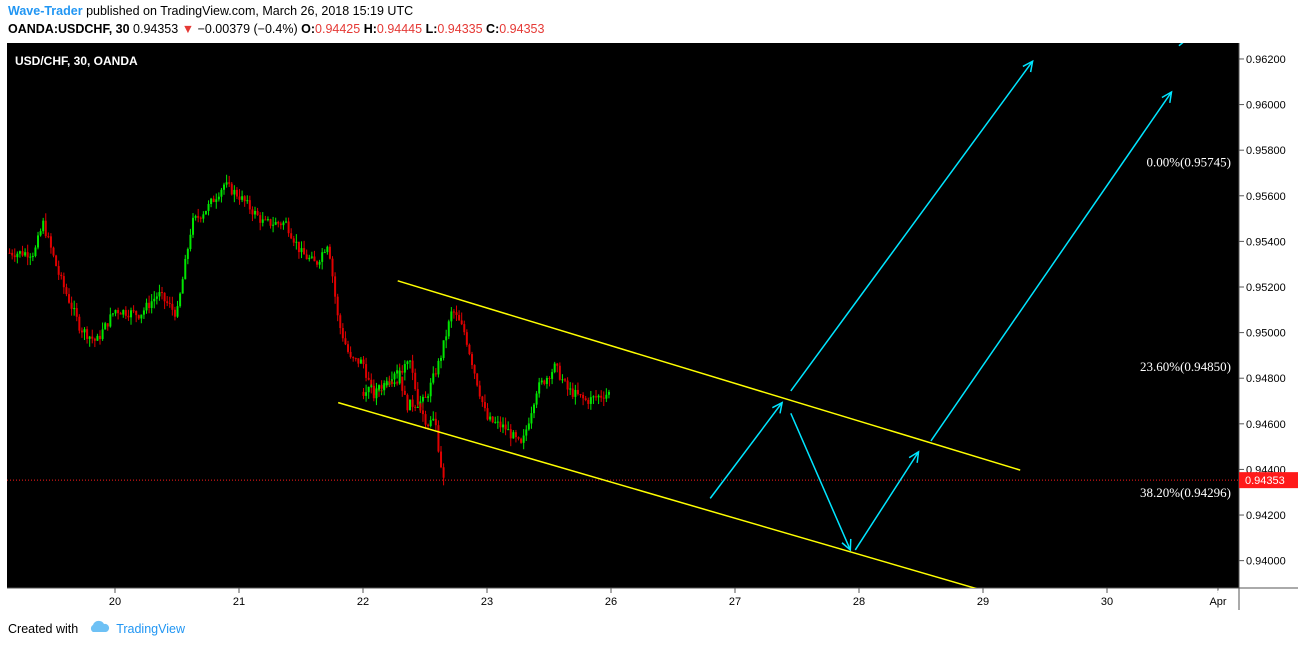 The width and height of the screenshot is (1298, 645). I want to click on x-tick-label: 27, so click(735, 602).